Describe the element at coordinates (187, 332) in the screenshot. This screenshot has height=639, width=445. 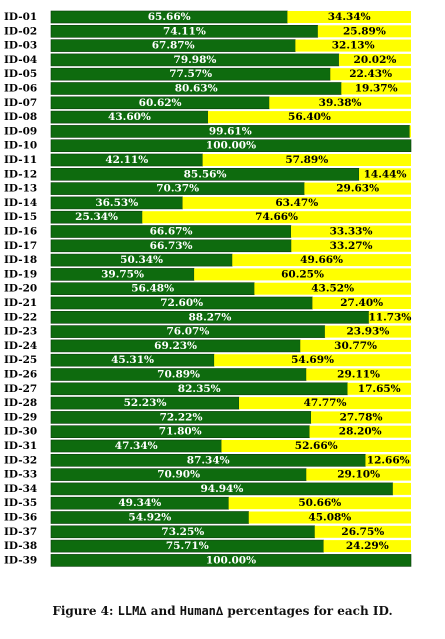
I see `data-label-llm: 76.07%` at that location.